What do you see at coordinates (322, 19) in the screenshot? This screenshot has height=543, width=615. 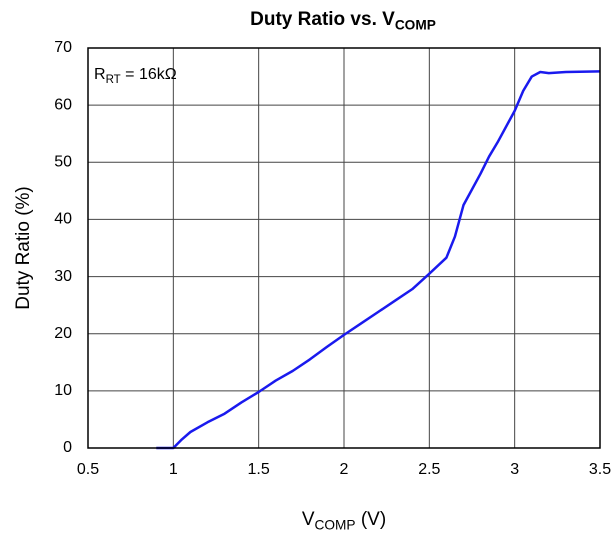 I see `chart-title-part: Duty Ratio vs. V` at bounding box center [322, 19].